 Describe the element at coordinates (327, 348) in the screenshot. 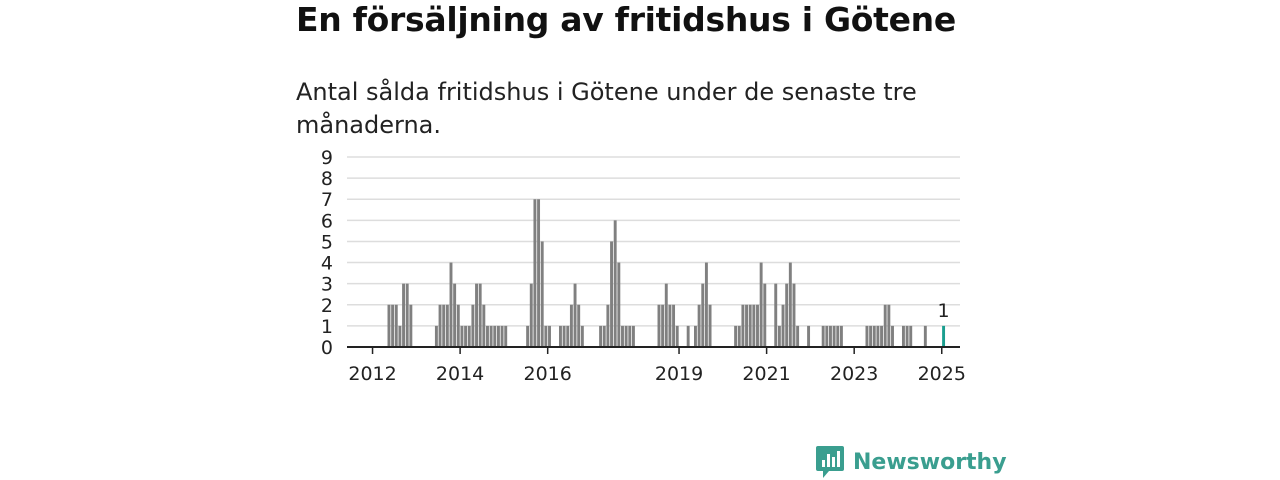

I see `y-tick-label: 0` at that location.